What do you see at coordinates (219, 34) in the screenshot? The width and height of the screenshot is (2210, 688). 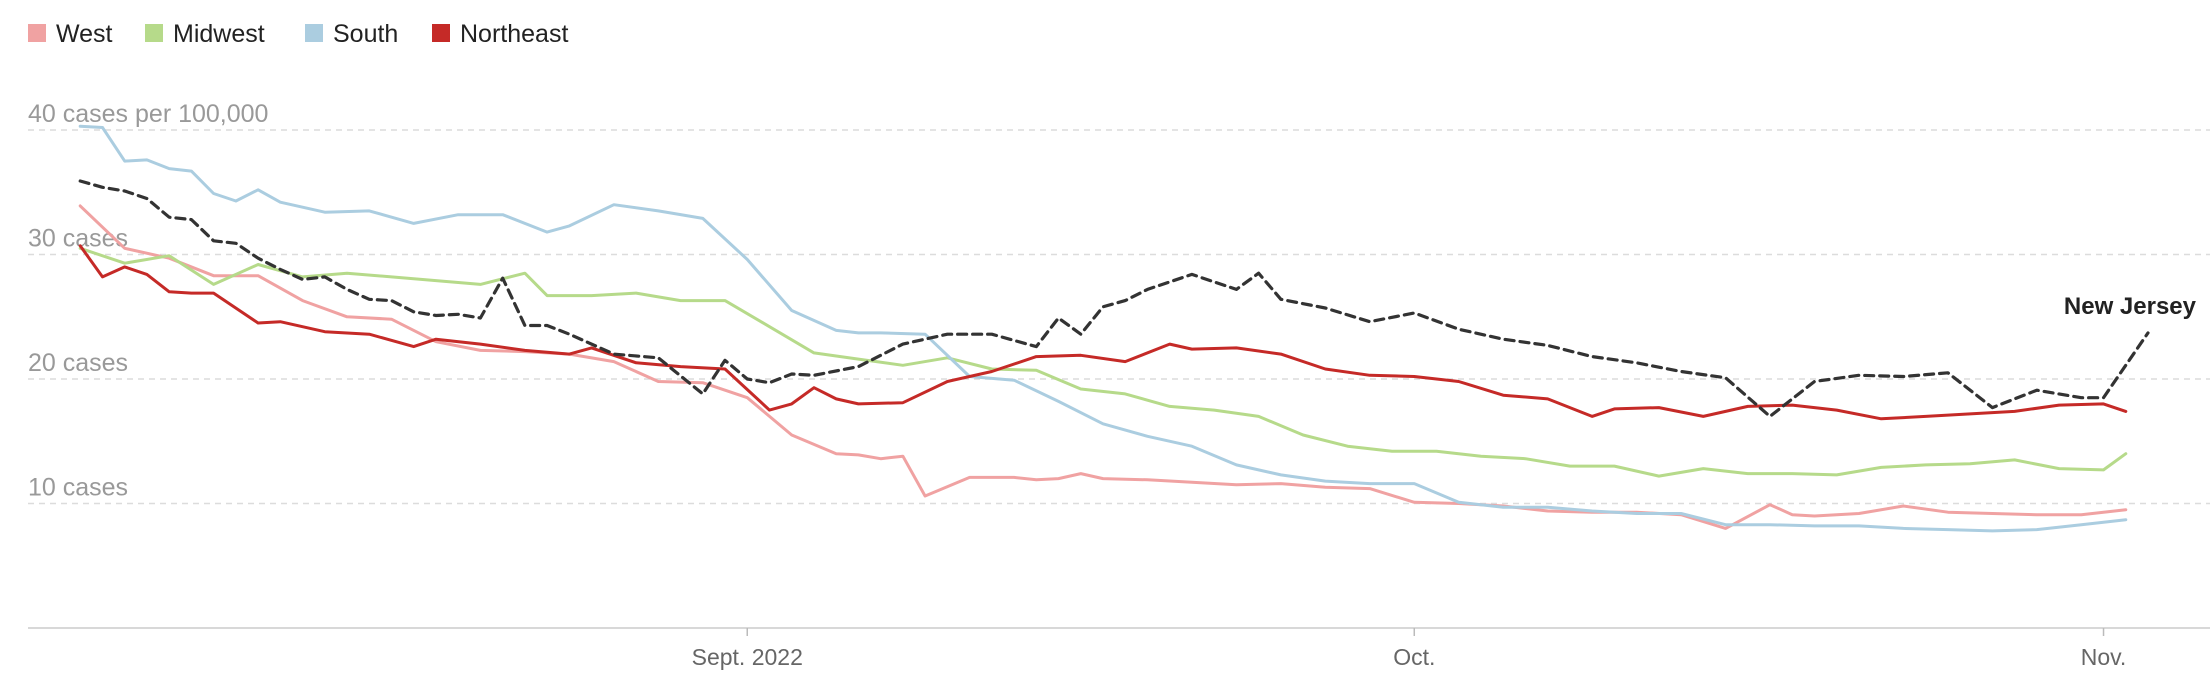 I see `legend-label-midwest: Midwest` at bounding box center [219, 34].